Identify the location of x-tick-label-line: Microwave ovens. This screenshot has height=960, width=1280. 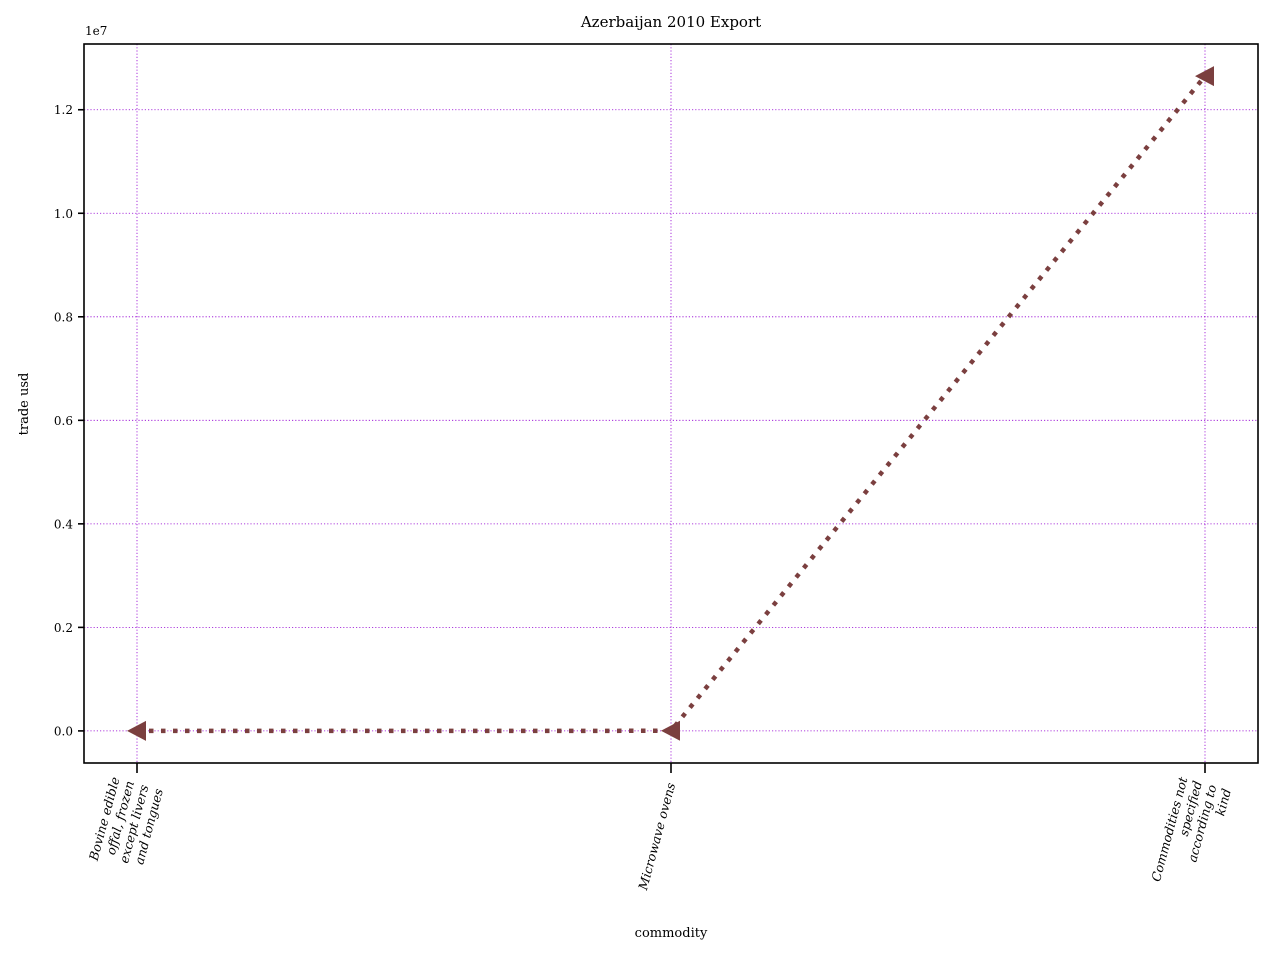
(656, 836).